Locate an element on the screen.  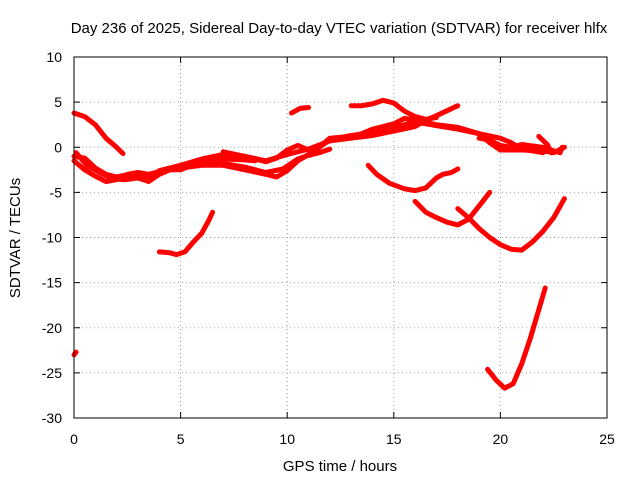
y-axis-title: SDTVAR / TECUs is located at coordinates (15, 238).